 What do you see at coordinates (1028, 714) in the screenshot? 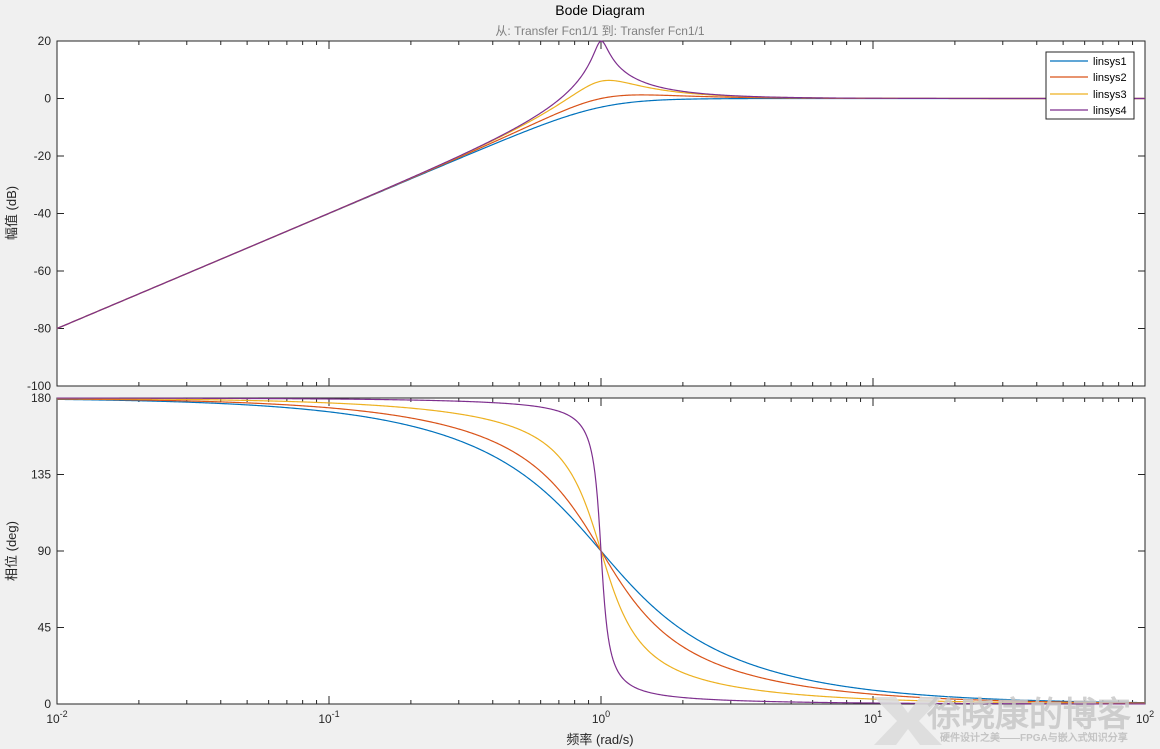
I see `watermark-main-text: 徐晓康的博客` at bounding box center [1028, 714].